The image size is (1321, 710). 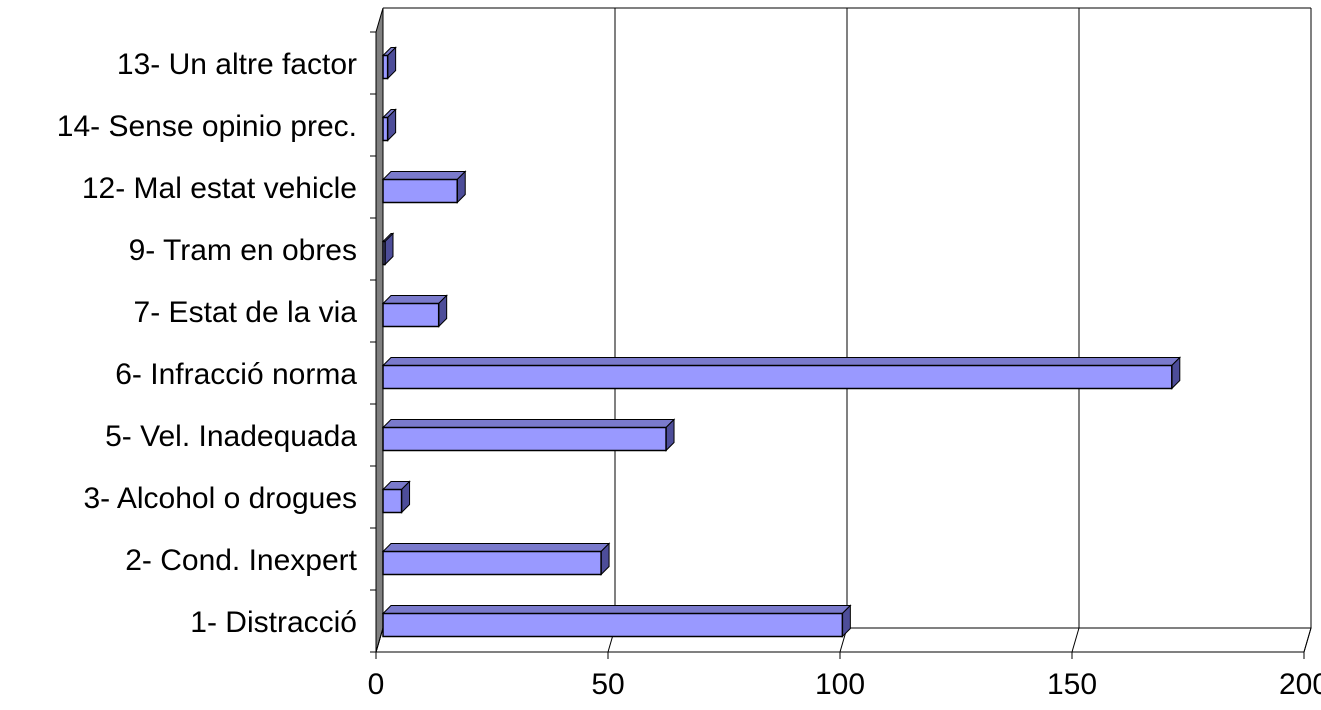 What do you see at coordinates (207, 126) in the screenshot?
I see `category-label: 14- Sense opinio prec.` at bounding box center [207, 126].